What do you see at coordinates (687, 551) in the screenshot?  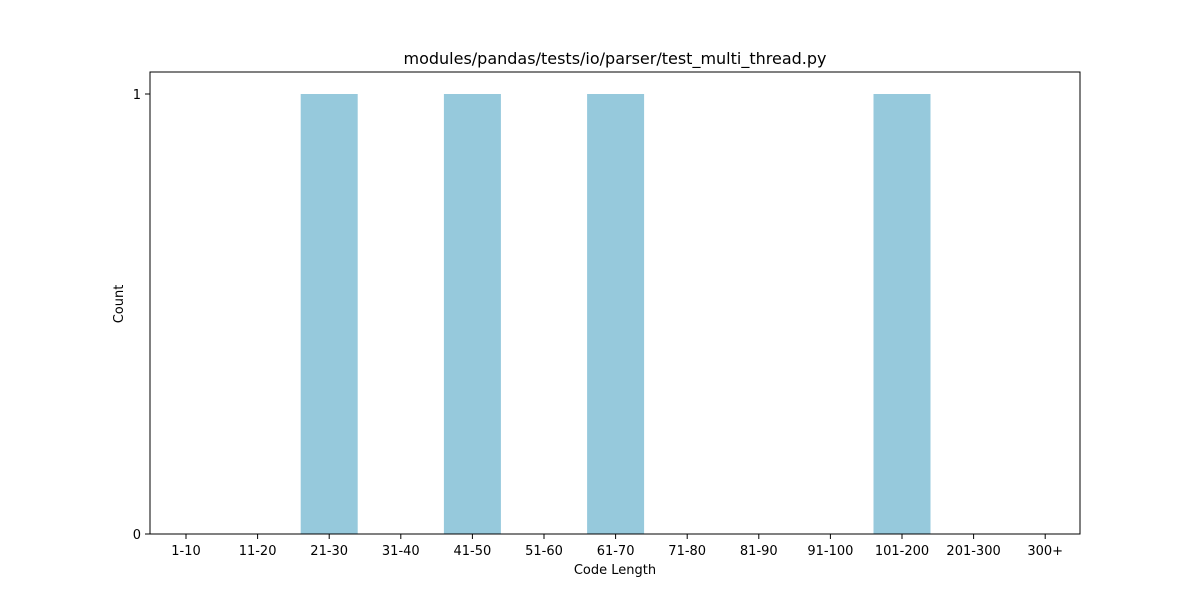 I see `x-tick-label: 71-80` at bounding box center [687, 551].